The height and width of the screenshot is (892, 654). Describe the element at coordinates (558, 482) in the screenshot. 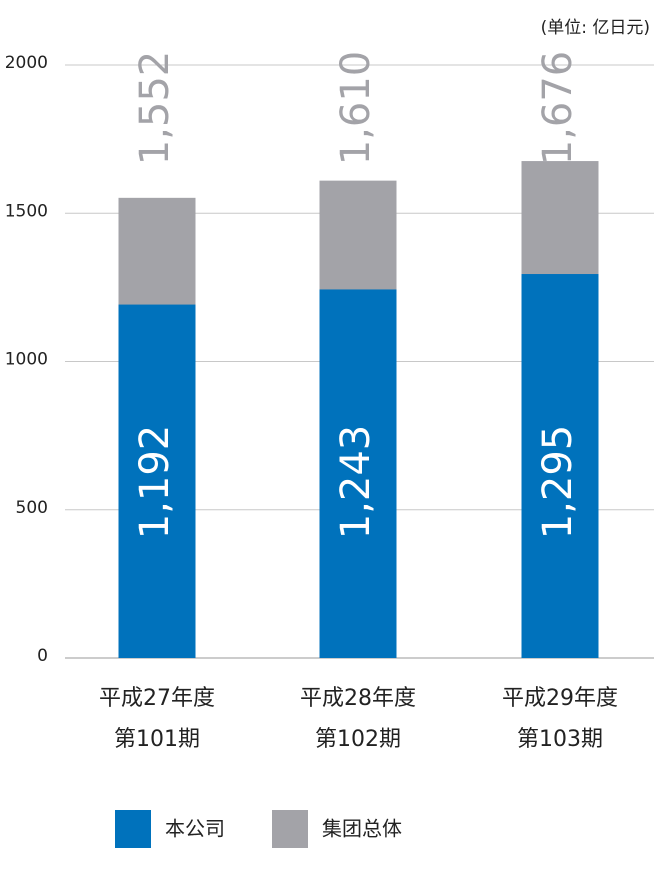

I see `value-label: 1,295` at that location.